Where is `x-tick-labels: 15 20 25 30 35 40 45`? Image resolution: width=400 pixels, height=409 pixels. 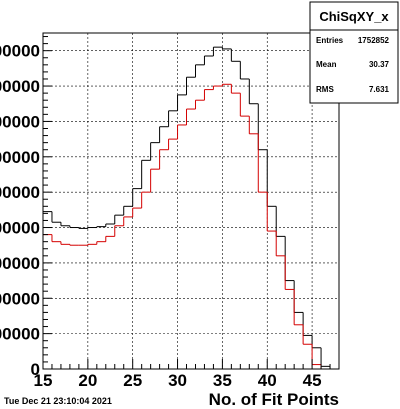
x-tick-labels: 15 20 25 30 35 40 45 is located at coordinates (178, 380).